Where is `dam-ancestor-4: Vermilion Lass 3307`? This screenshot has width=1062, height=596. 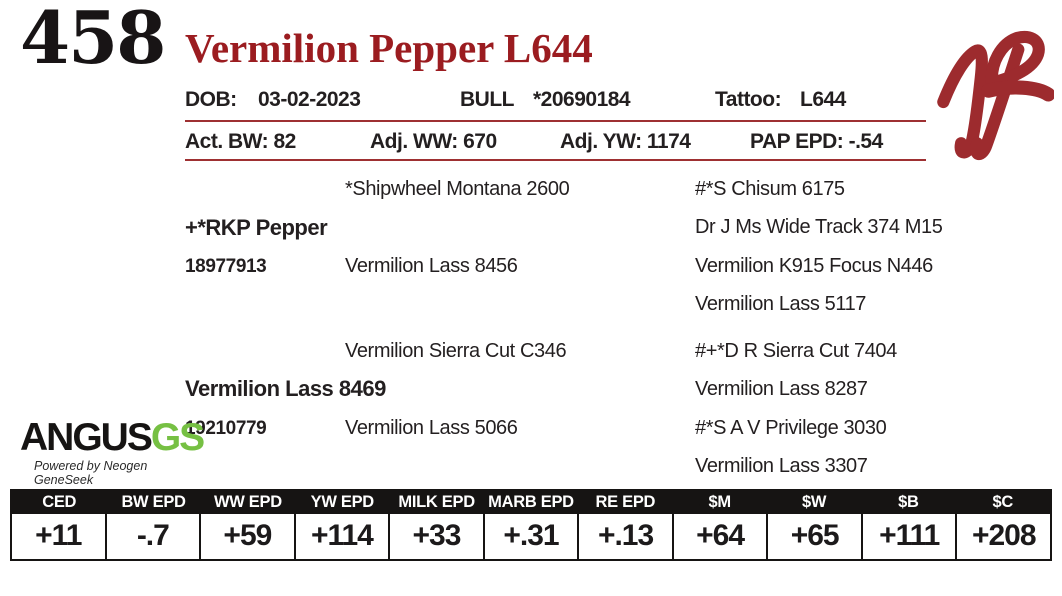
dam-ancestor-4: Vermilion Lass 3307 is located at coordinates (781, 466).